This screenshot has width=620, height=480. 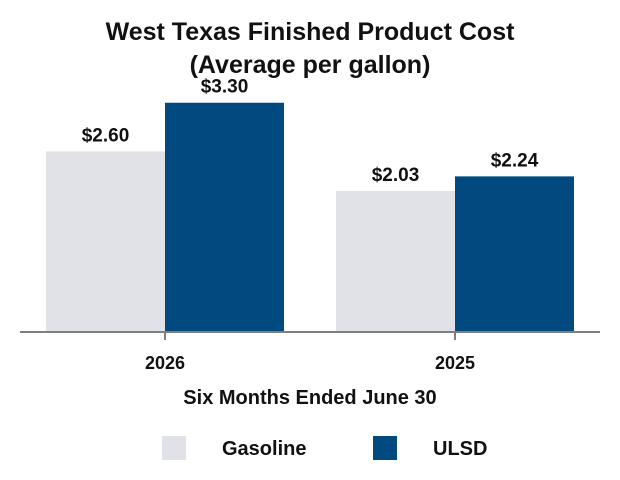 What do you see at coordinates (224, 217) in the screenshot?
I see `bar-ulsd-2026` at bounding box center [224, 217].